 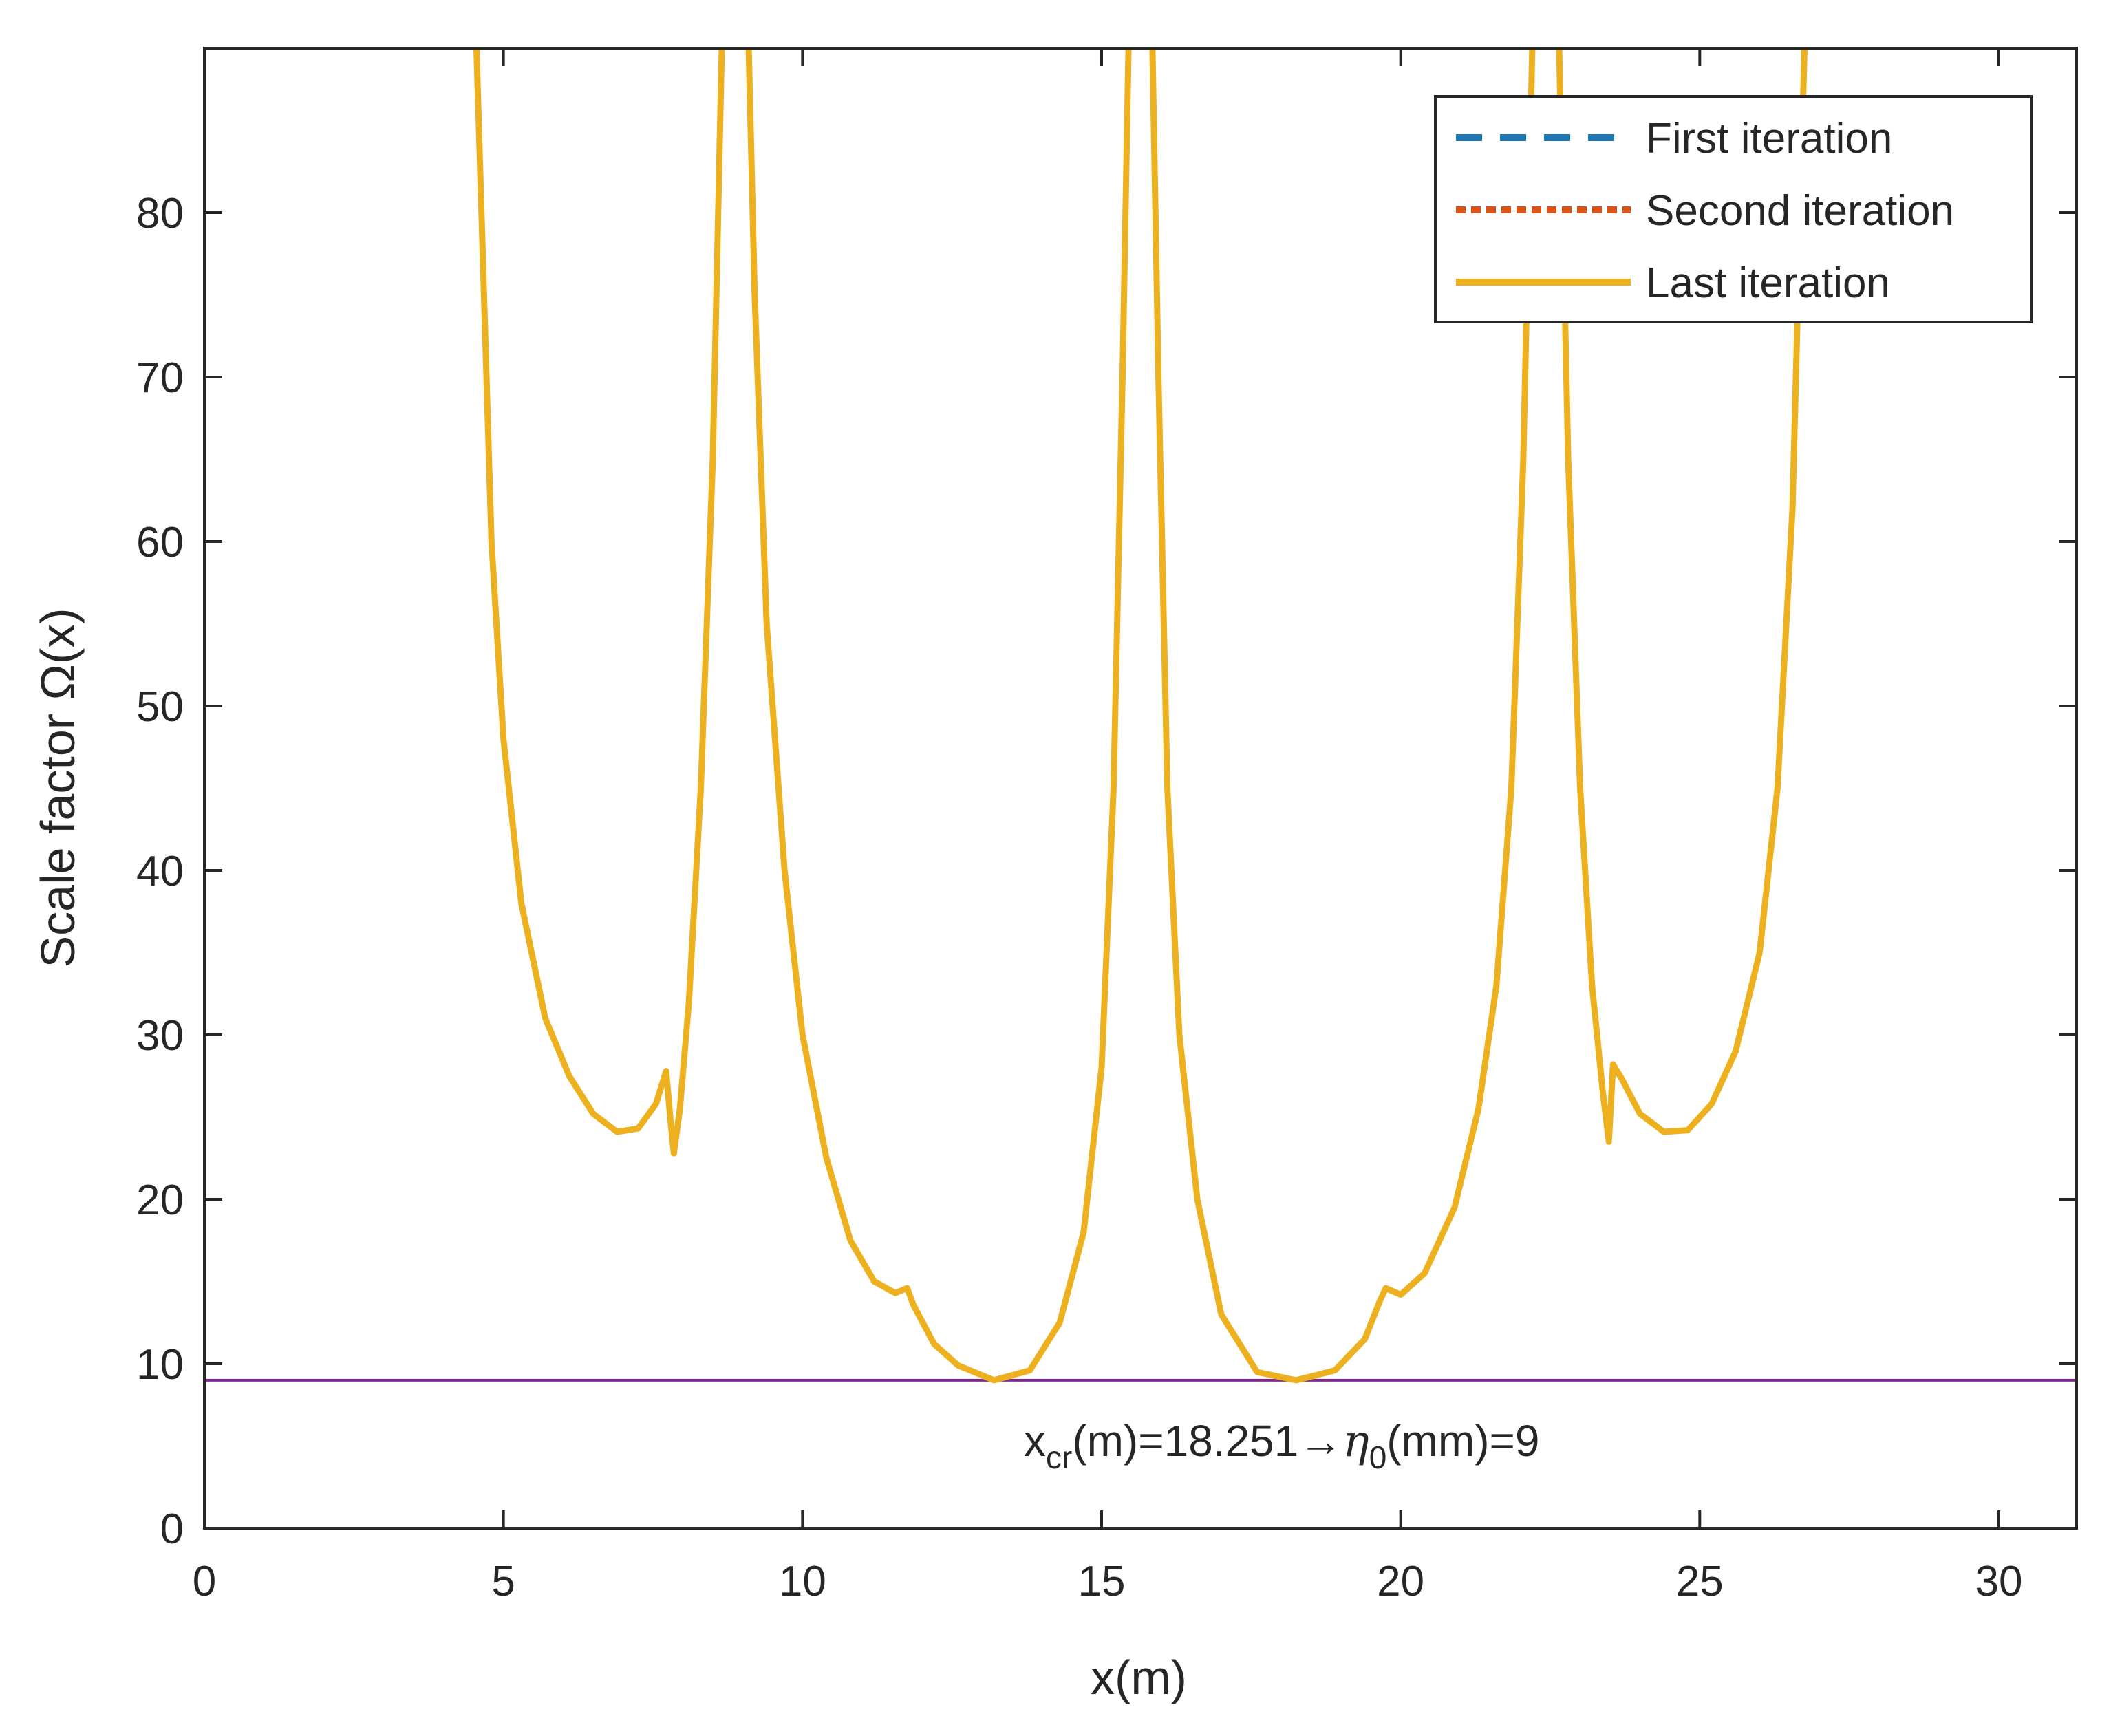 What do you see at coordinates (1400, 1582) in the screenshot?
I see `x-tick-label: 20` at bounding box center [1400, 1582].